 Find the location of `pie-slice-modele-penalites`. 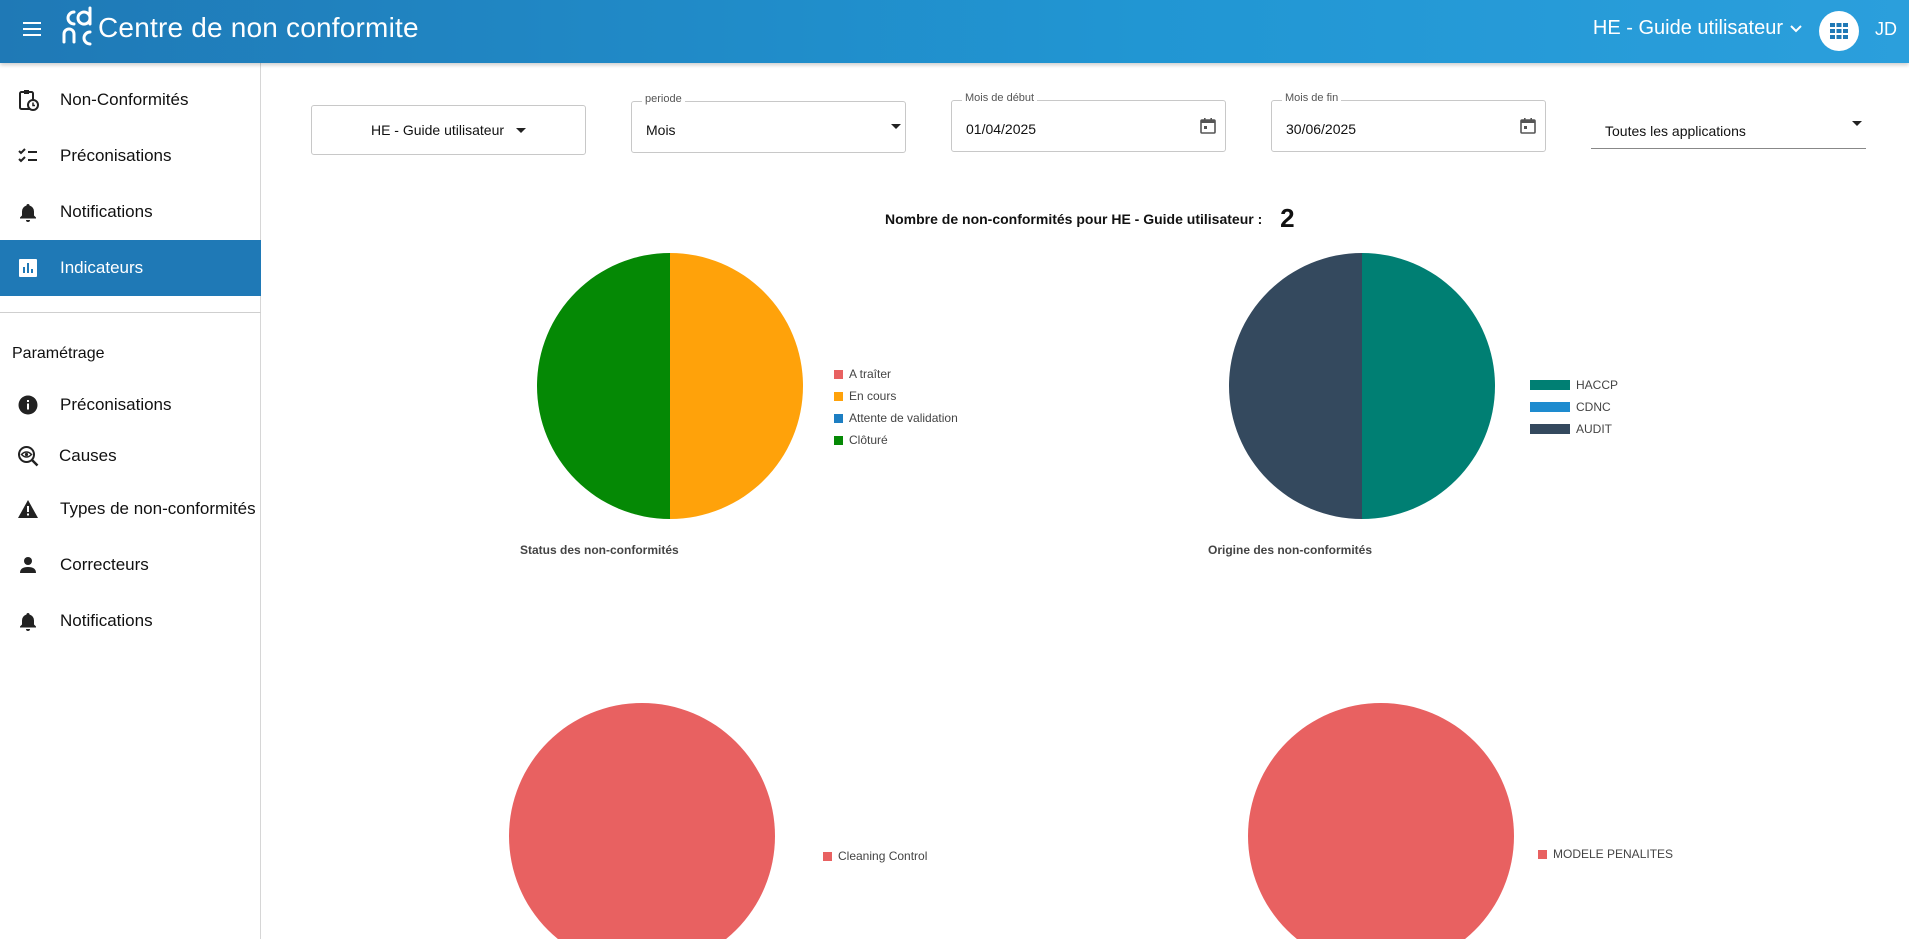

pie-slice-modele-penalites is located at coordinates (1381, 821).